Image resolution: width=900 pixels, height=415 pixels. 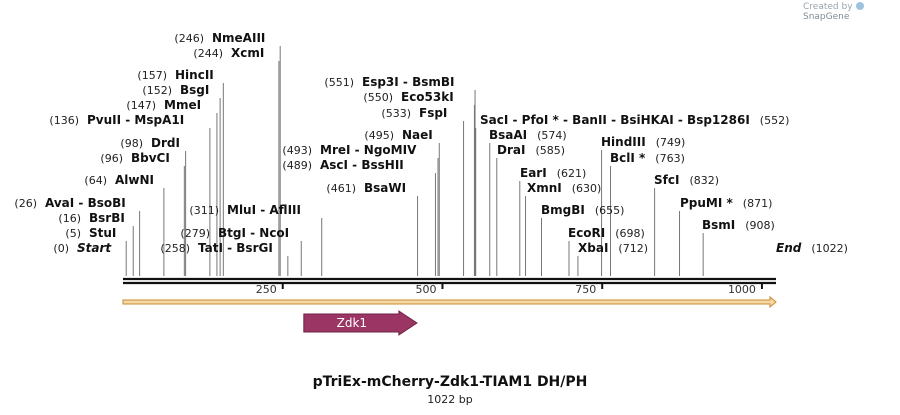 I want to click on site-drdi: DrdI (98), so click(x=150, y=143).